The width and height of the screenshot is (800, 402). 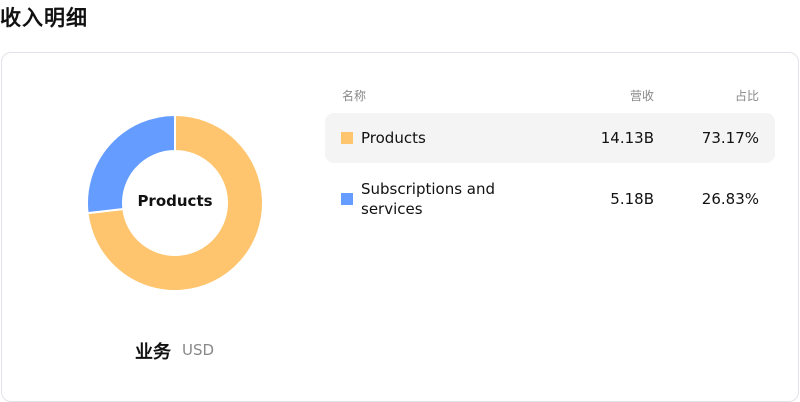 What do you see at coordinates (550, 199) in the screenshot?
I see `table-row: Subscriptions and services 5.18B 26.83%` at bounding box center [550, 199].